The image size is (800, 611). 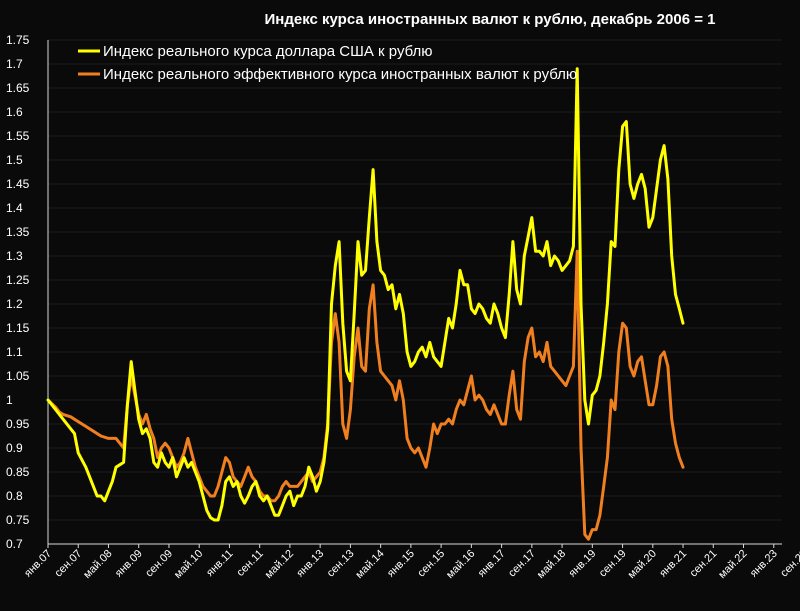 What do you see at coordinates (14, 352) in the screenshot?
I see `y-tick-label: 1.1` at bounding box center [14, 352].